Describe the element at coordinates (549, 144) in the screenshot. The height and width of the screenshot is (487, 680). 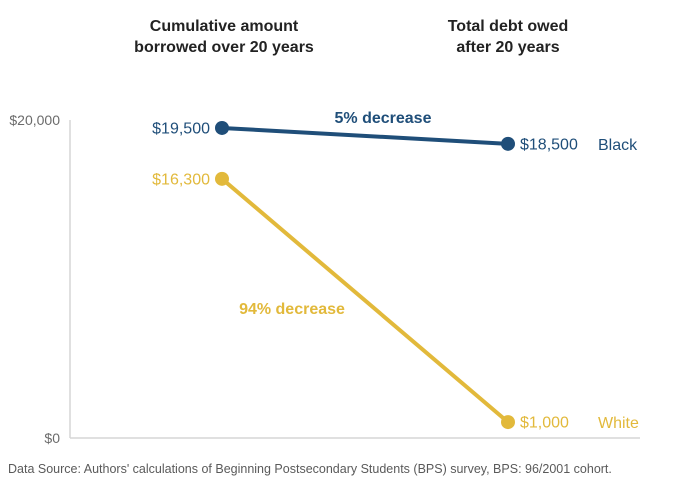
I see `data-label: $18,500` at that location.